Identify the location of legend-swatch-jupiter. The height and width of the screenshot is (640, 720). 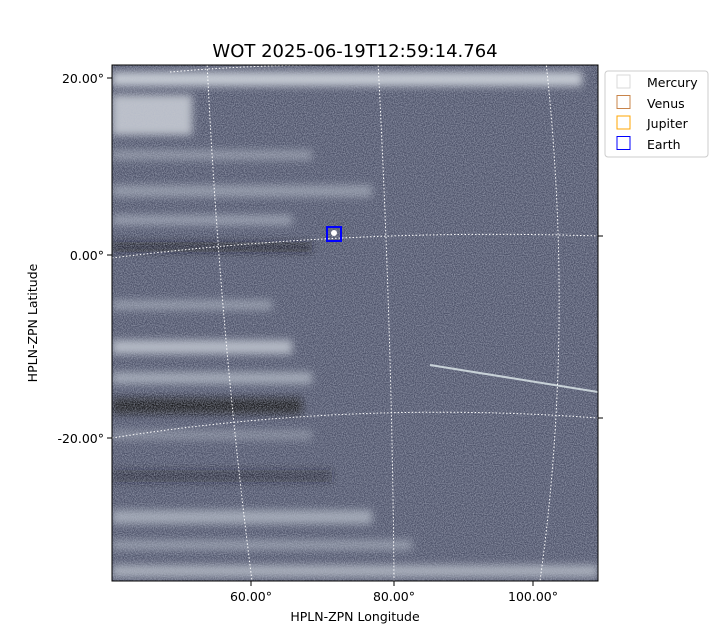
(623, 122).